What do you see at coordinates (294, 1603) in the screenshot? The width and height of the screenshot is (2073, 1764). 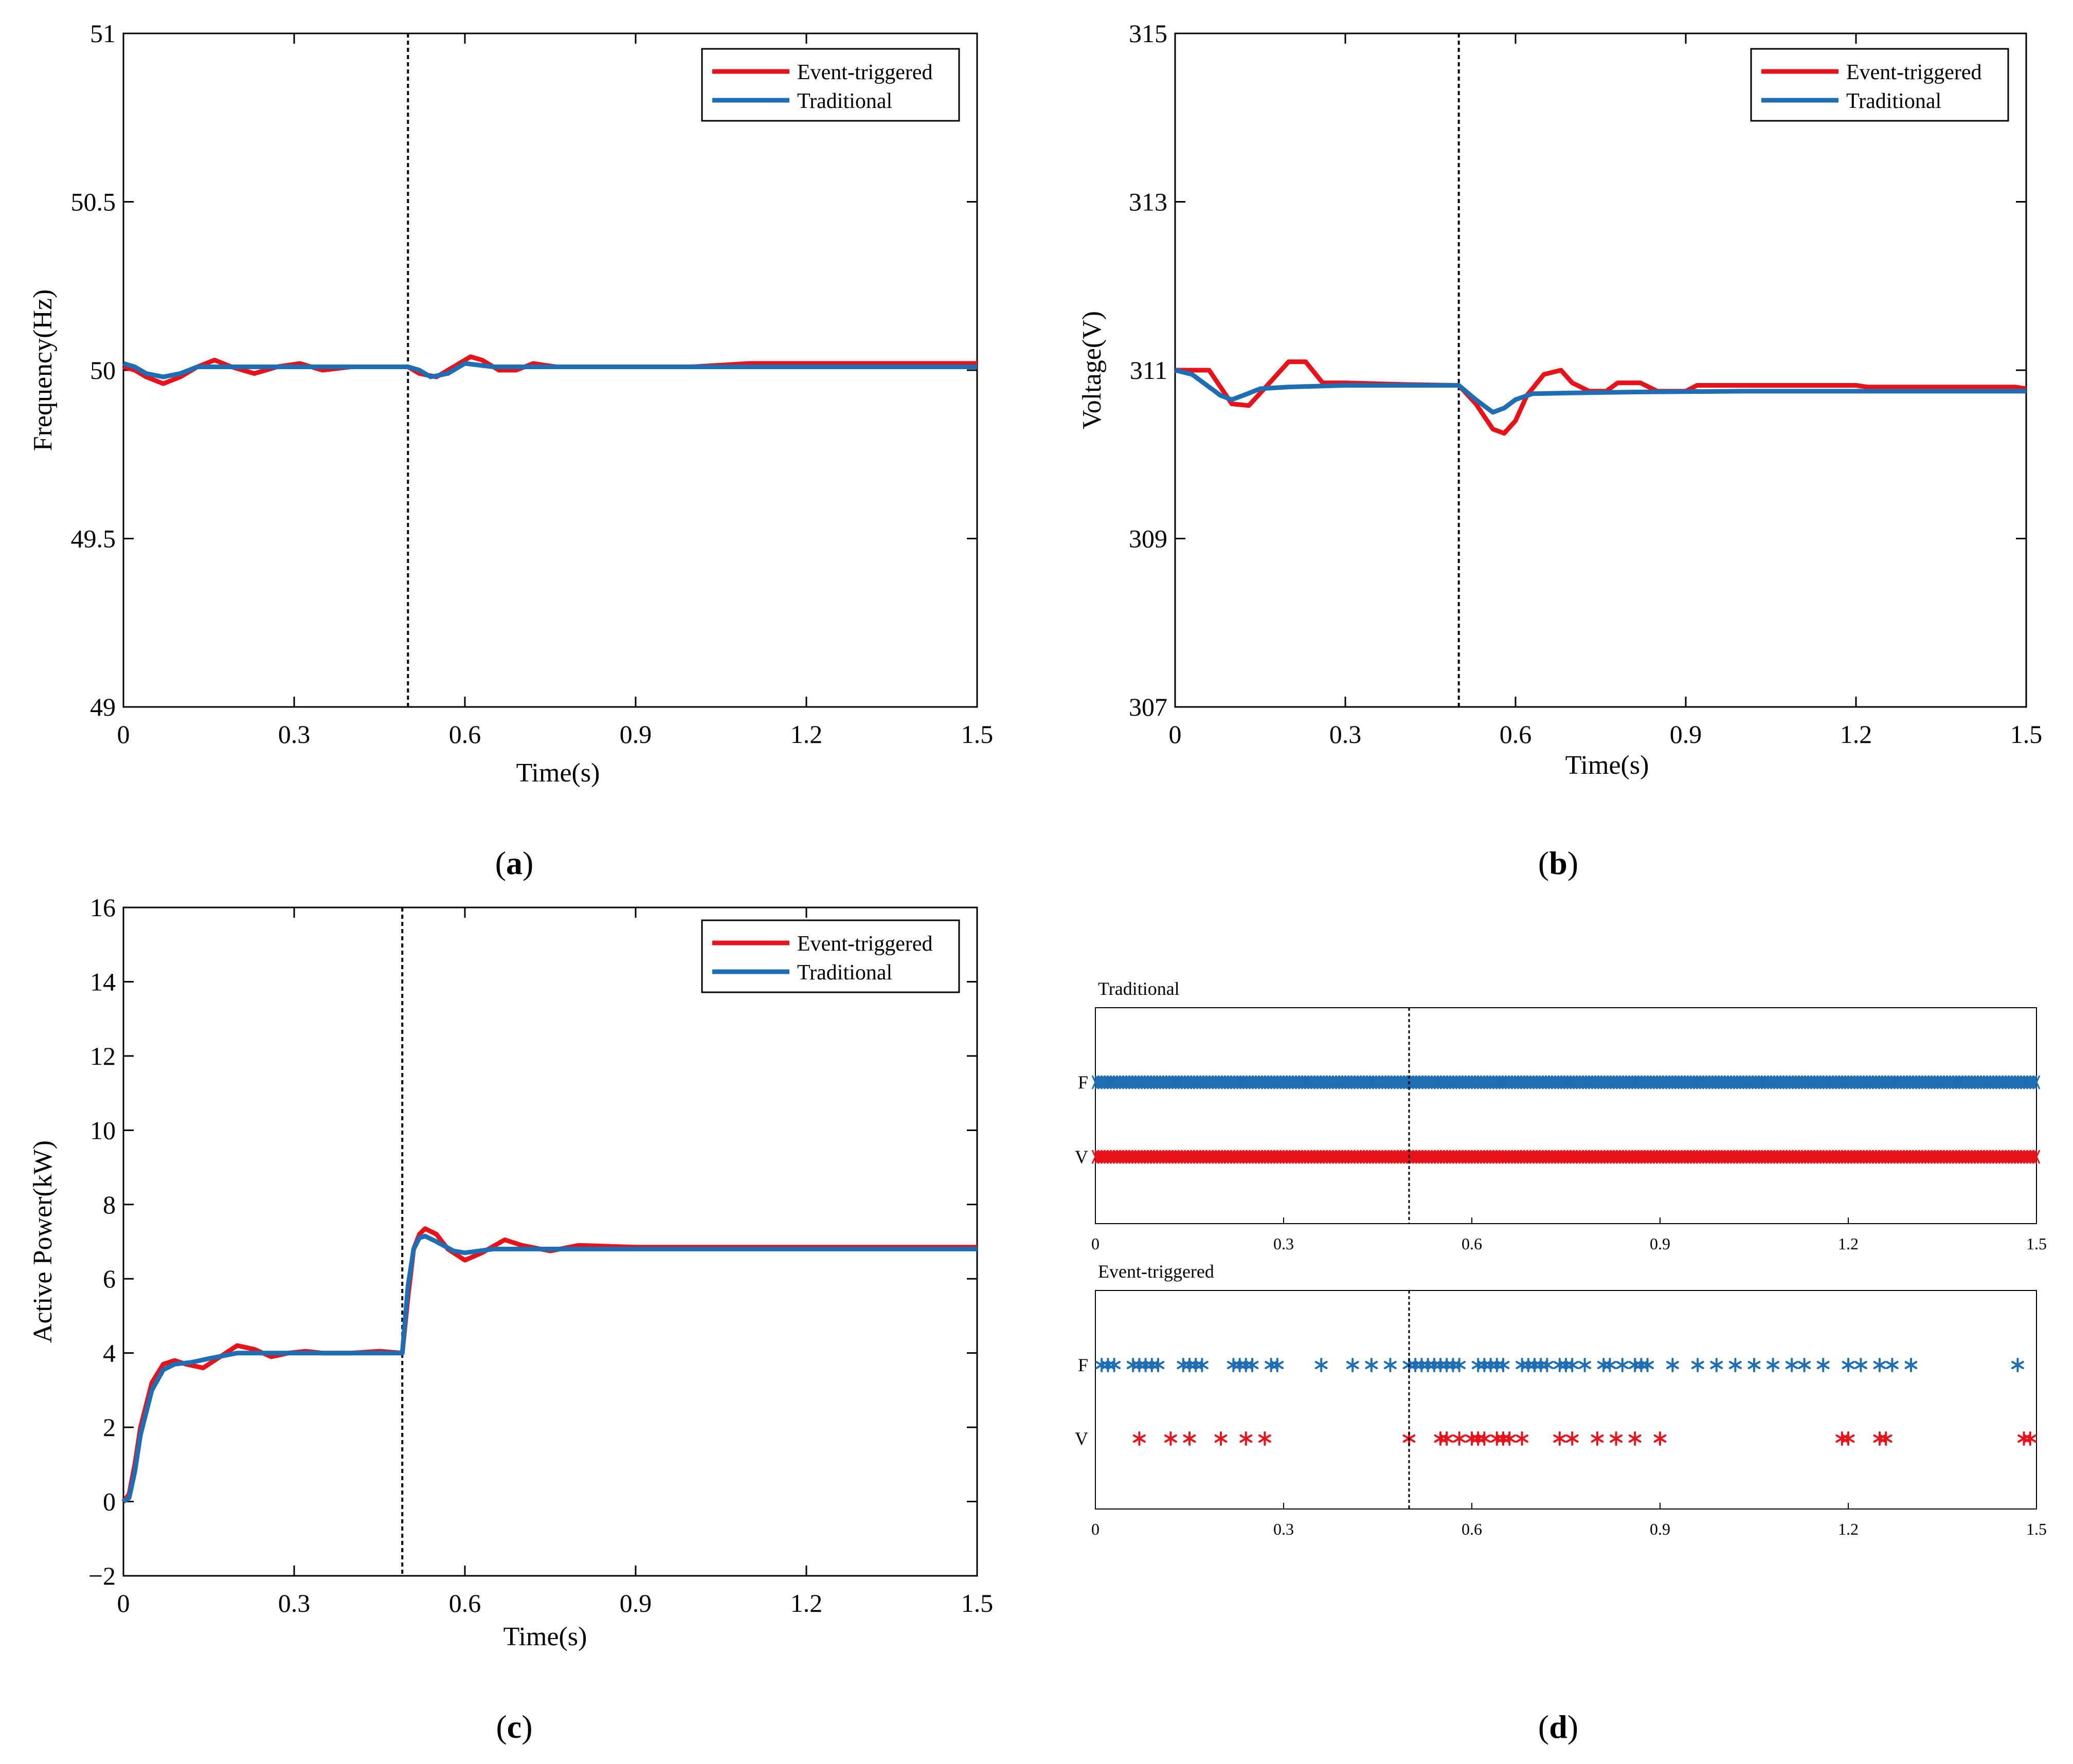 I see `x-tick-label: 0.3` at bounding box center [294, 1603].